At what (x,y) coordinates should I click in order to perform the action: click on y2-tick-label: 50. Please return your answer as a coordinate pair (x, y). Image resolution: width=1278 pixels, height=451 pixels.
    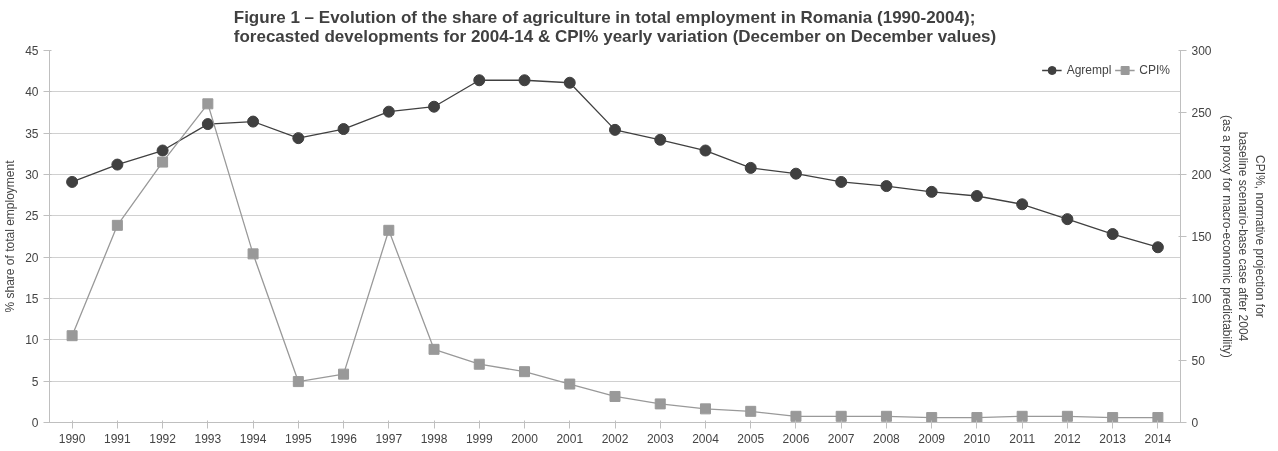
    Looking at the image, I should click on (1198, 361).